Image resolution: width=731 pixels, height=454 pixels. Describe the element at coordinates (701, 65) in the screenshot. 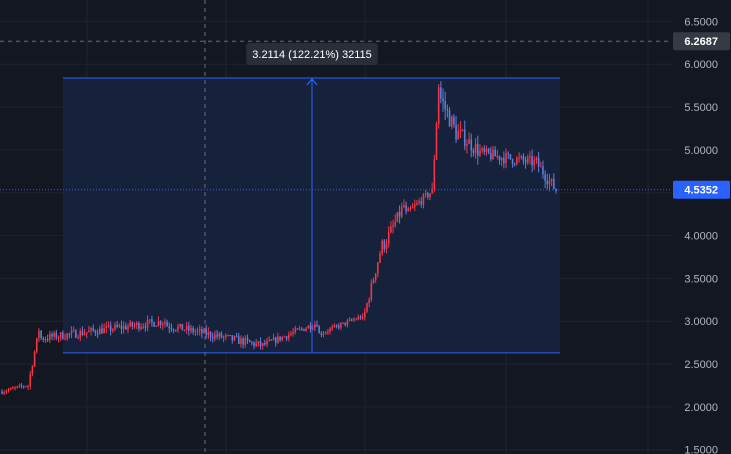

I see `price-tick-label: 6.0000` at that location.